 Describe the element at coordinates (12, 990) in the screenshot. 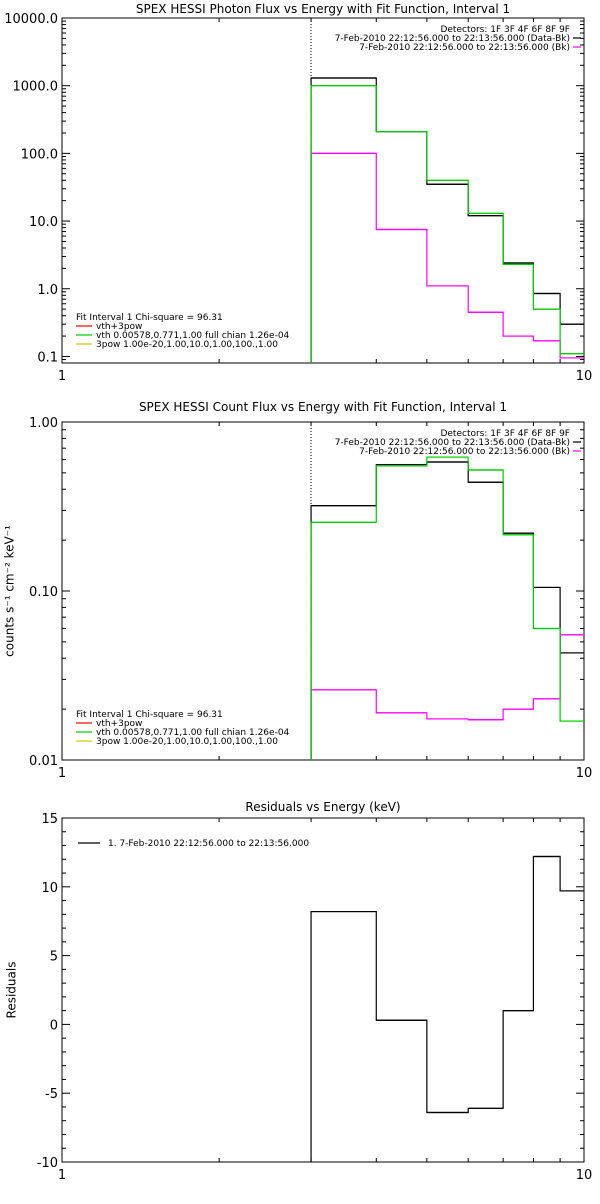

I see `y-axis-label: Residuals` at that location.